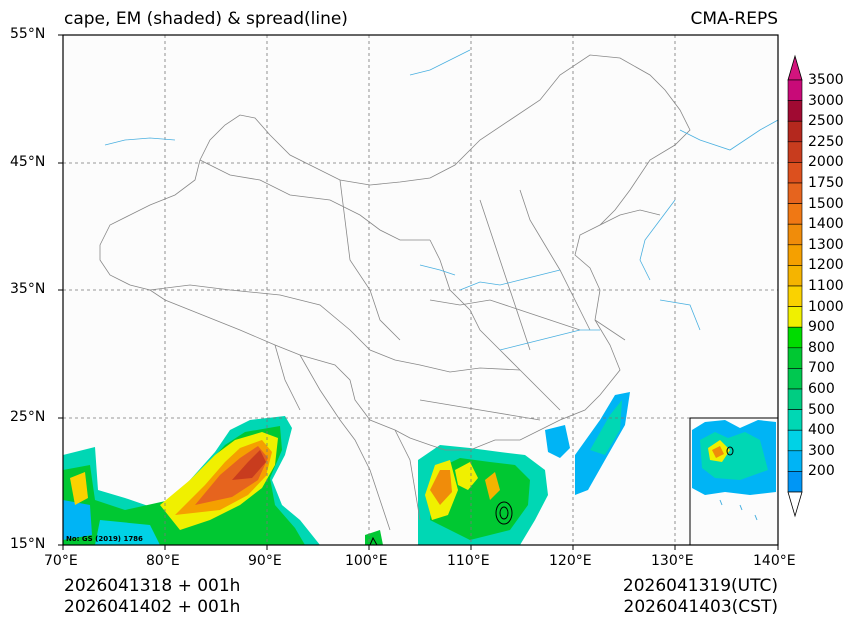  Describe the element at coordinates (821, 347) in the screenshot. I see `colorbar-tick-label: 800` at that location.